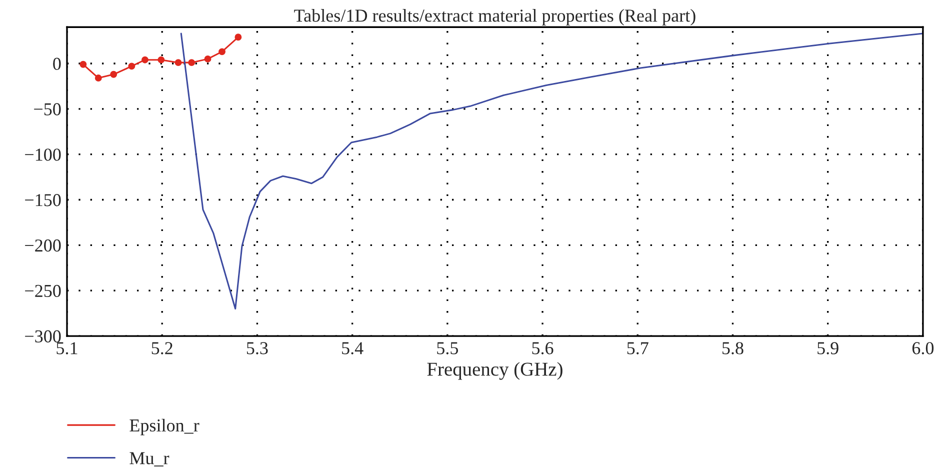 The image size is (937, 468). What do you see at coordinates (495, 17) in the screenshot?
I see `chart-title: Tables/1D results/extract material properties (Real part)` at bounding box center [495, 17].